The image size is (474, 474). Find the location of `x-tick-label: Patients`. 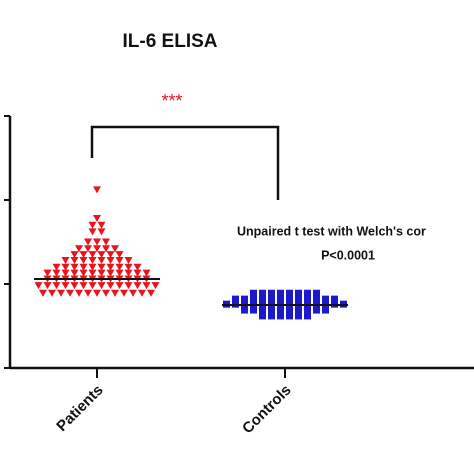

x-tick-label: Patients is located at coordinates (79, 408).